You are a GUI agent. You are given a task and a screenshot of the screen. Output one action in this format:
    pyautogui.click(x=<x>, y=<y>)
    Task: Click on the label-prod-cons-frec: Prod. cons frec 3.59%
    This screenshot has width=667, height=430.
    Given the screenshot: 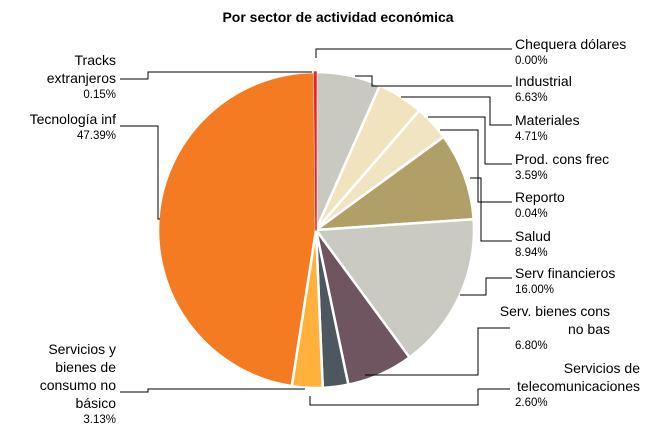 What is the action you would take?
    pyautogui.click(x=562, y=166)
    